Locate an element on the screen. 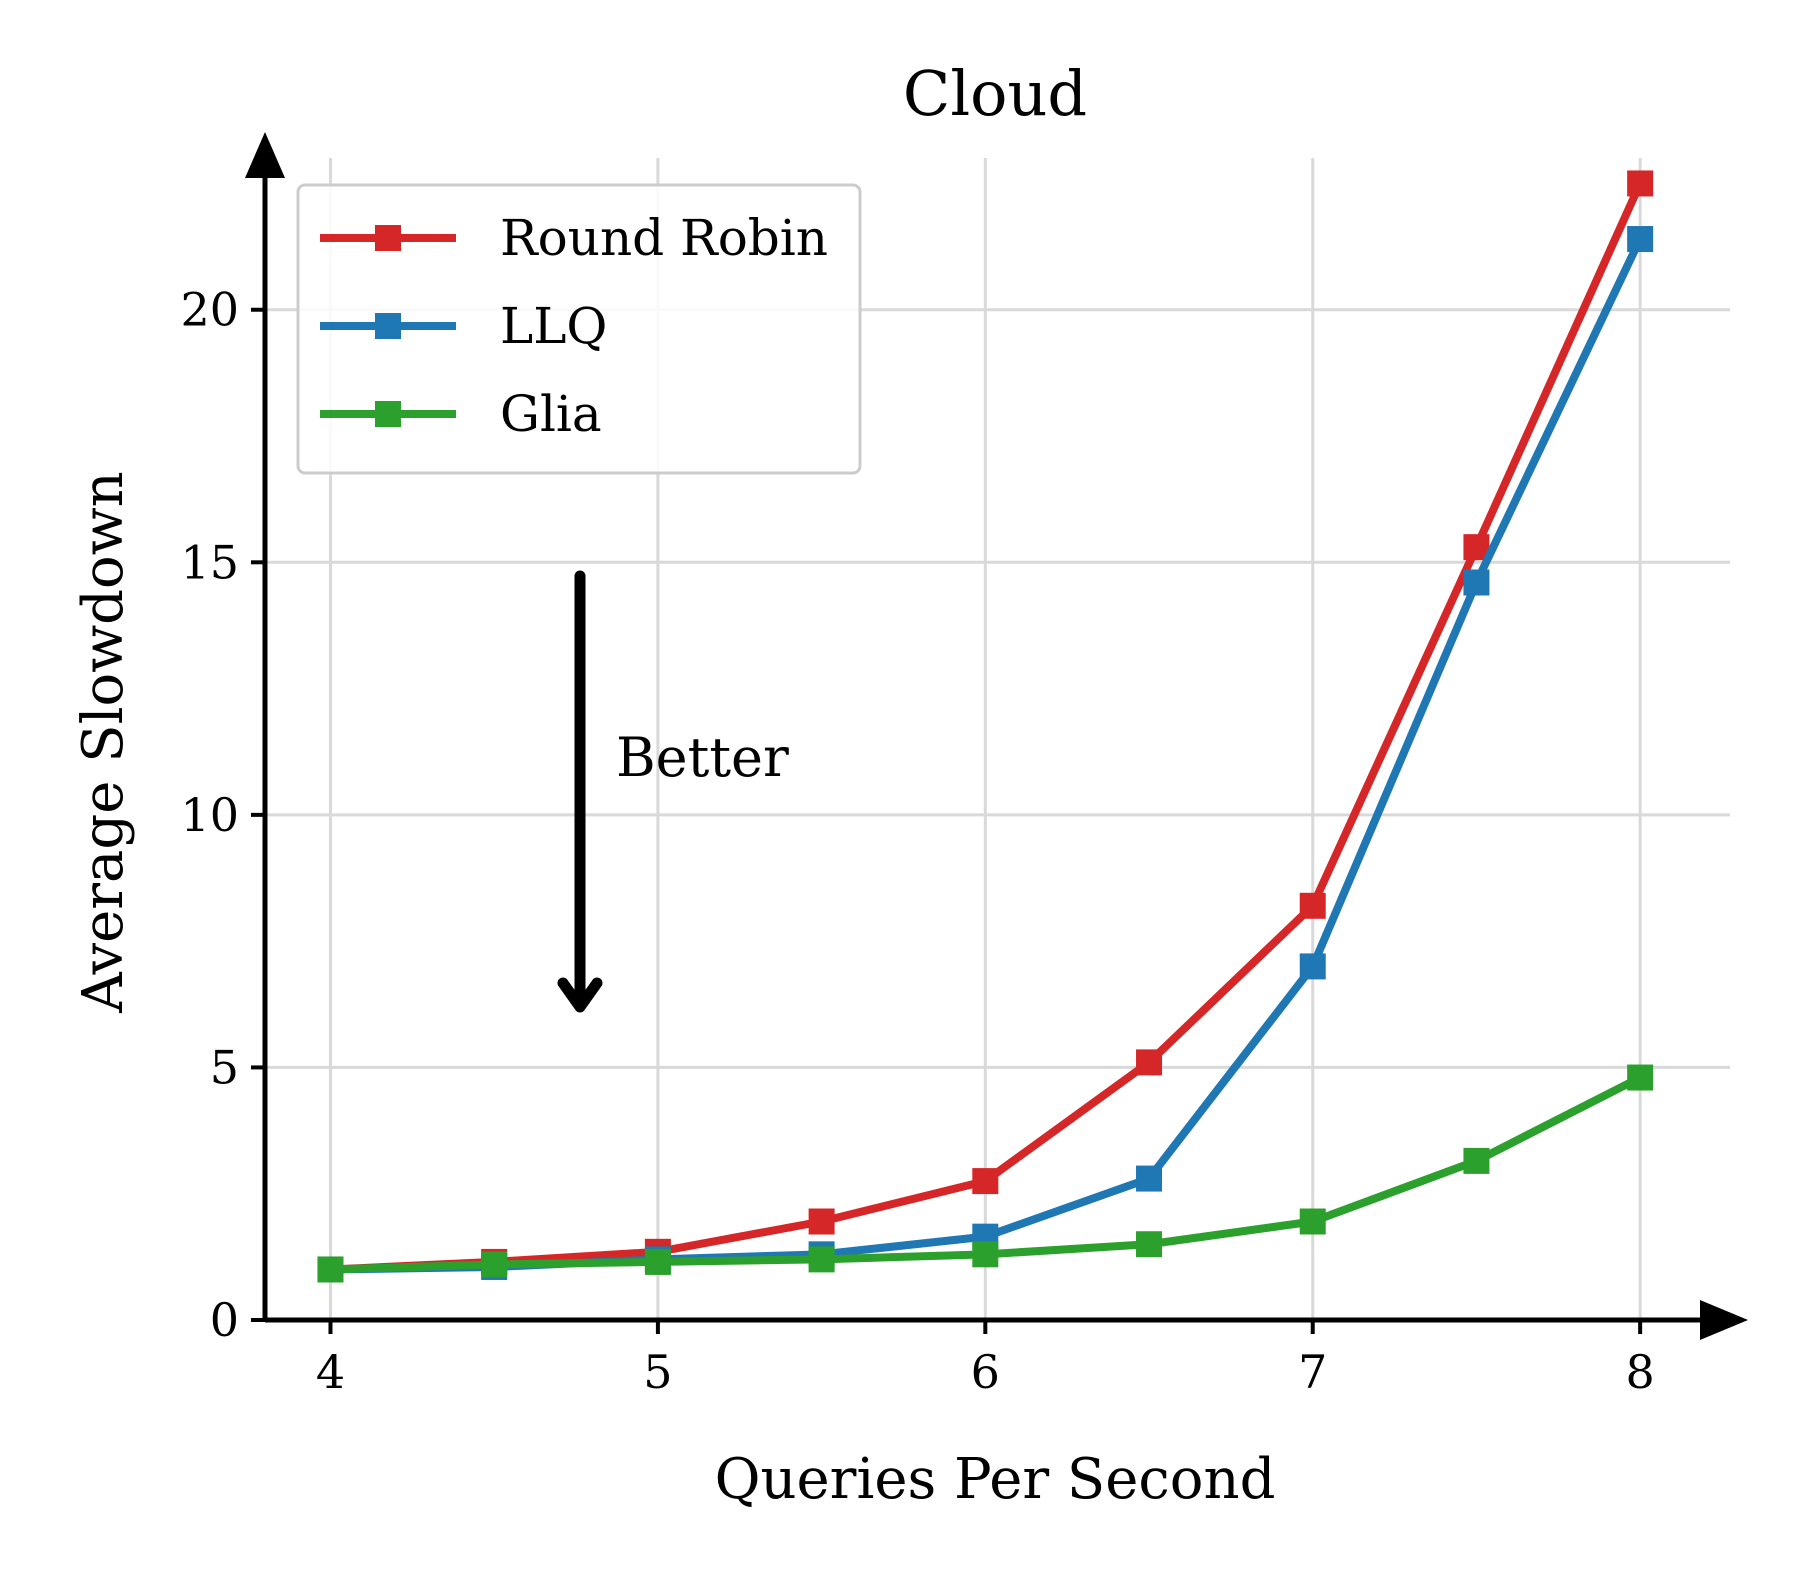  legend-label: LLQ is located at coordinates (553, 326).